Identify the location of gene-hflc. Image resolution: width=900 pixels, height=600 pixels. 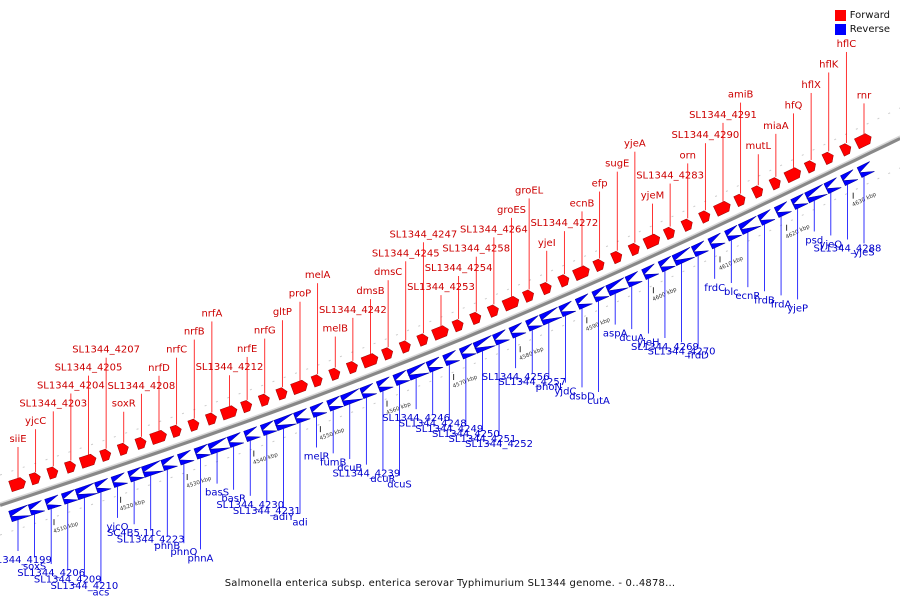
(846, 149).